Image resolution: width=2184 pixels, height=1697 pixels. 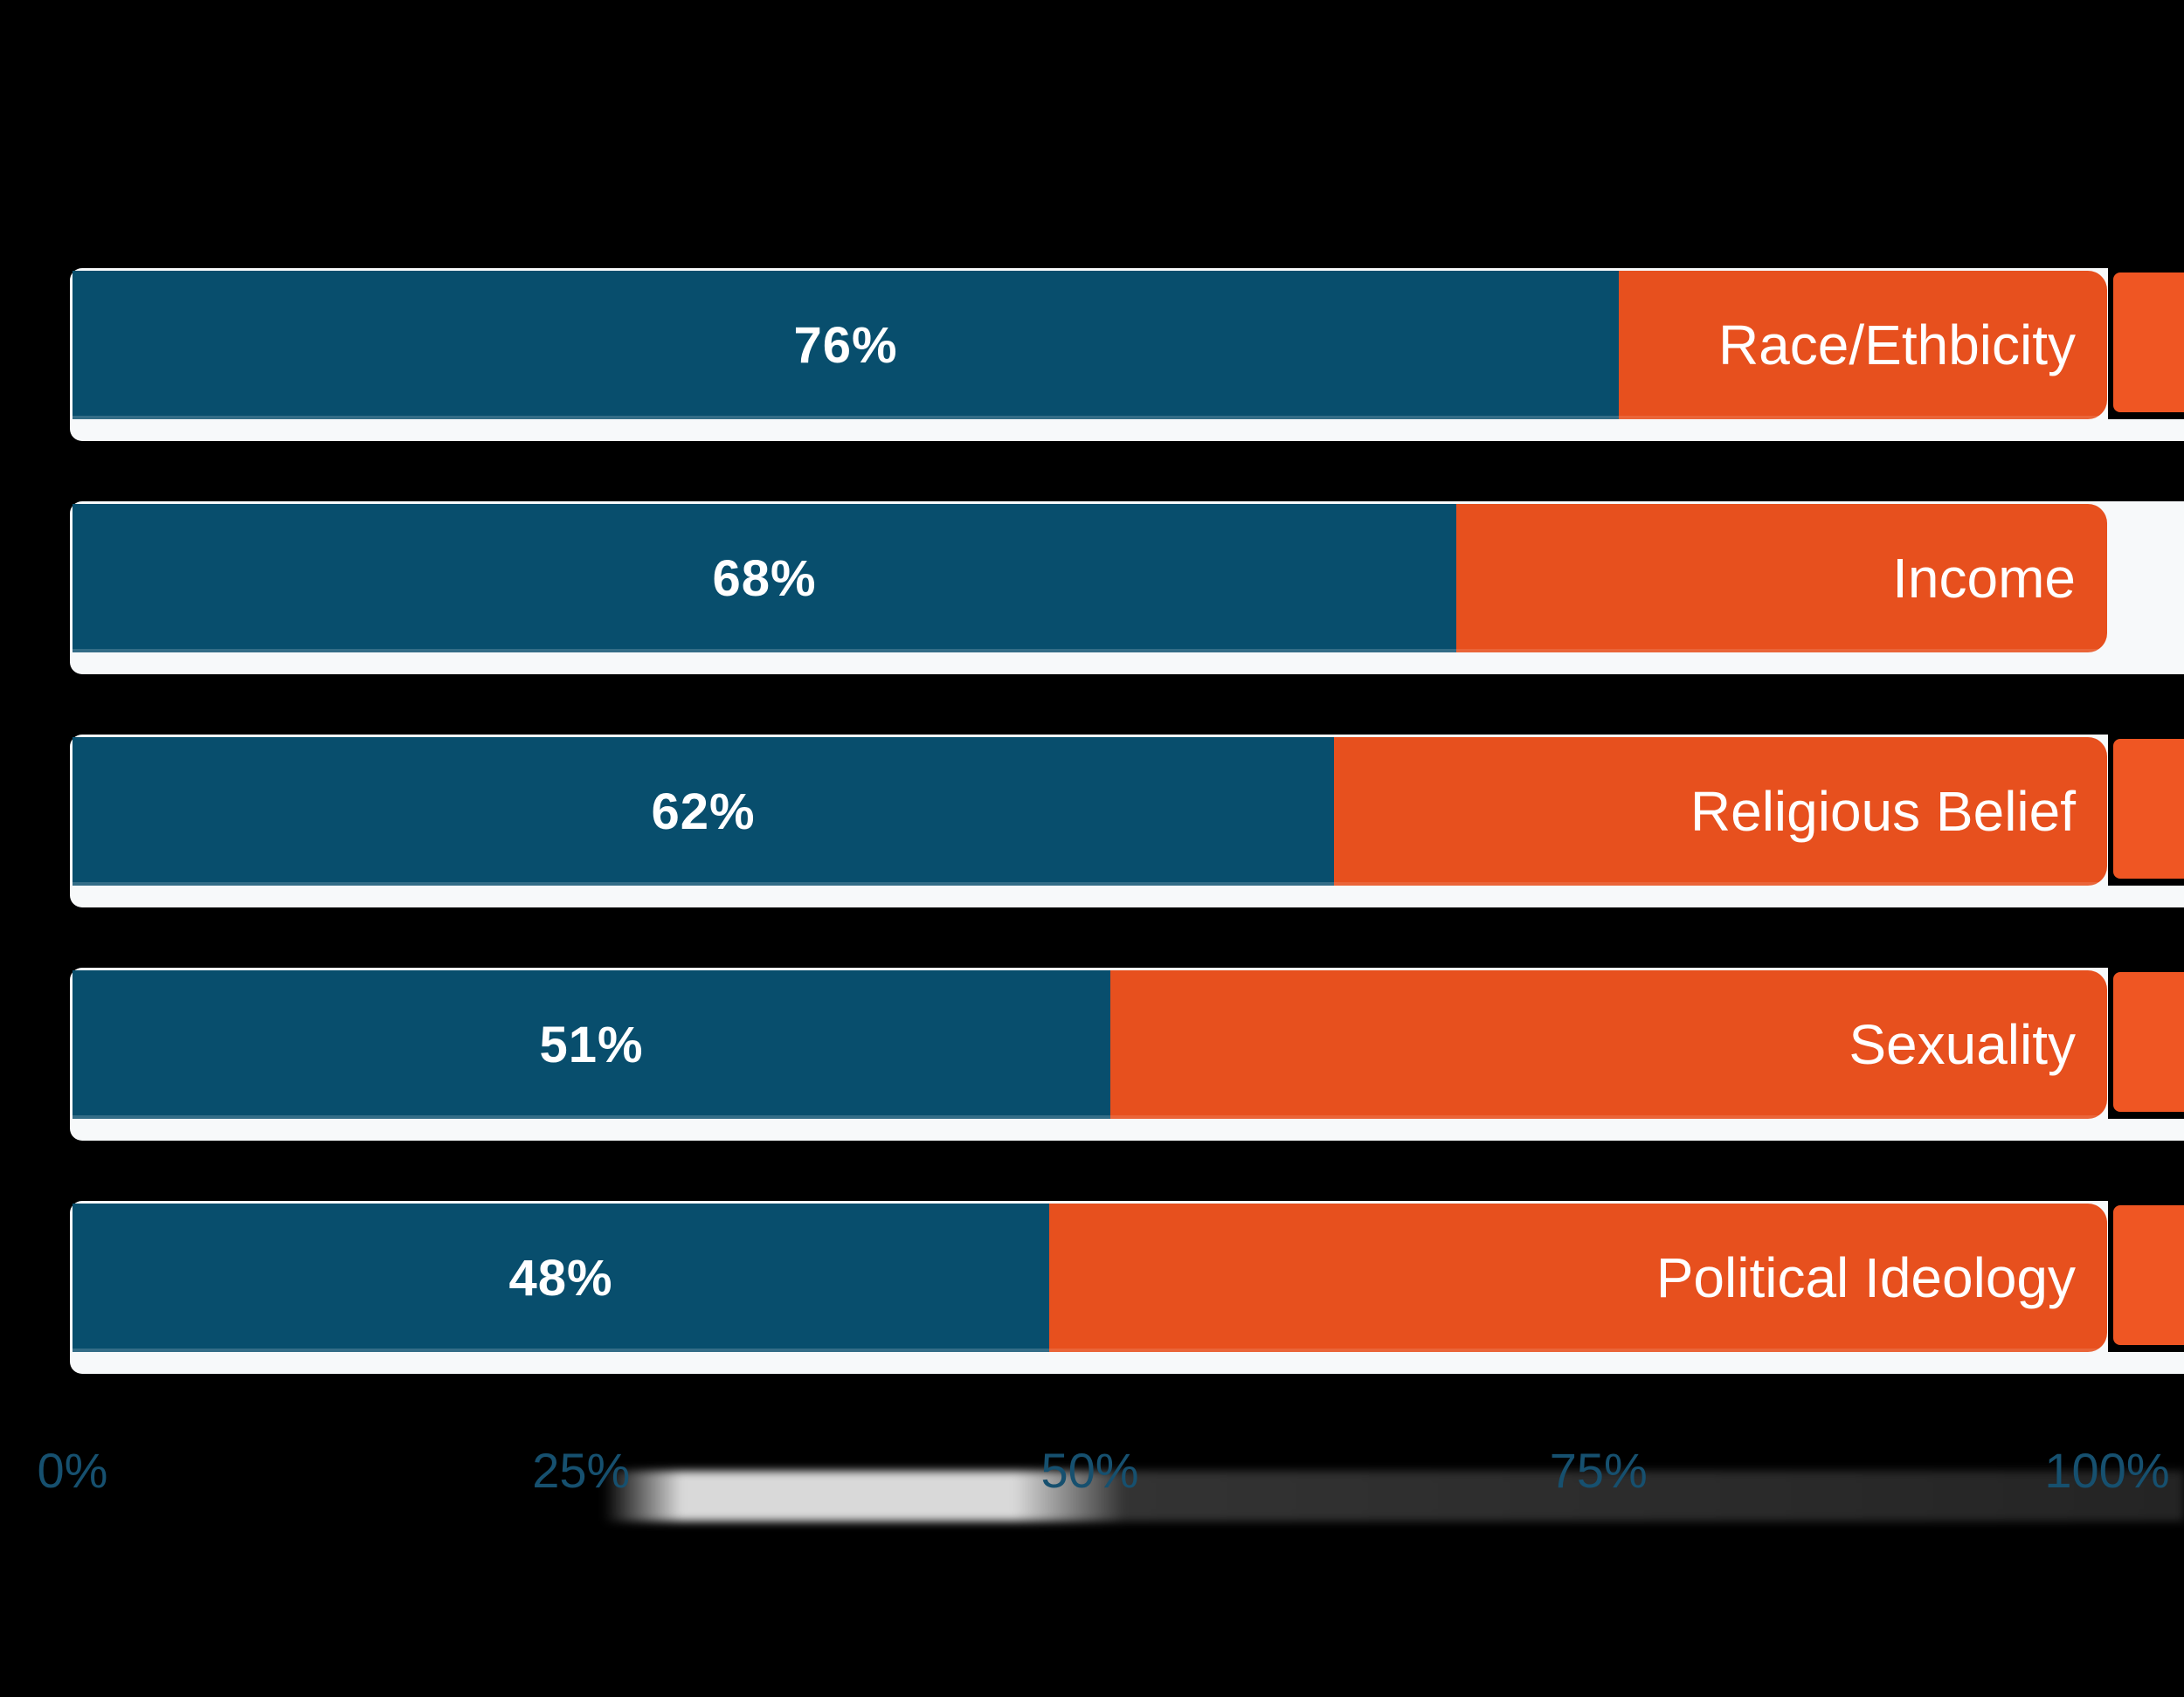 I want to click on axis-tick-label: 100%, so click(x=2107, y=1470).